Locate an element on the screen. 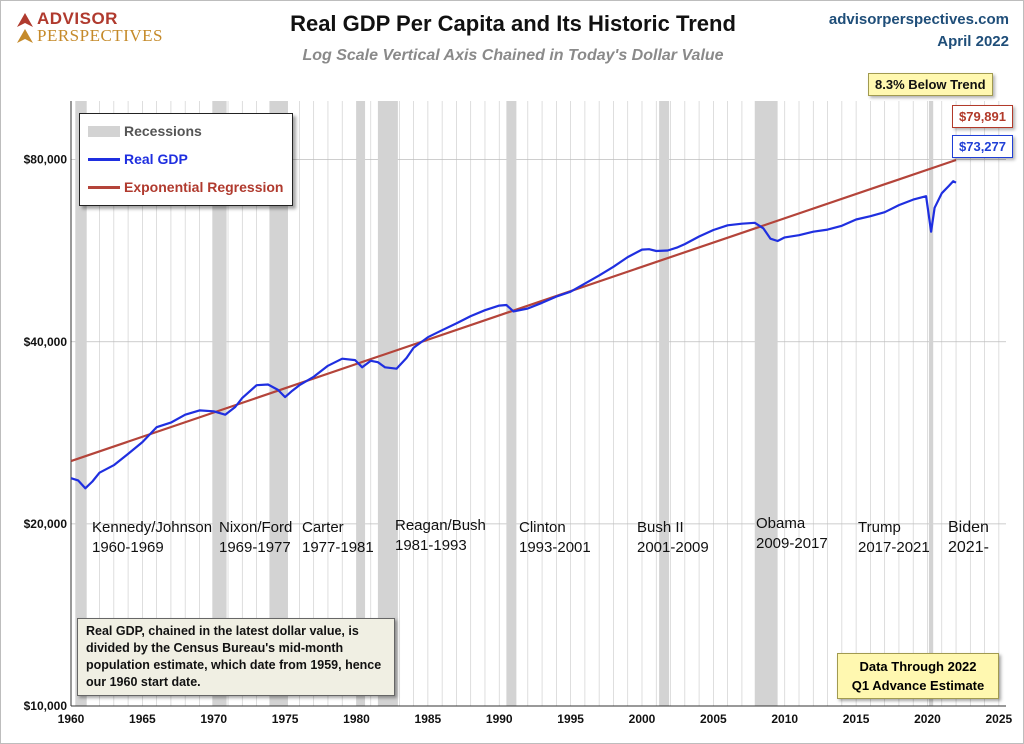 The width and height of the screenshot is (1024, 744). president-label-trump: Trump 2017-2021 is located at coordinates (894, 538).